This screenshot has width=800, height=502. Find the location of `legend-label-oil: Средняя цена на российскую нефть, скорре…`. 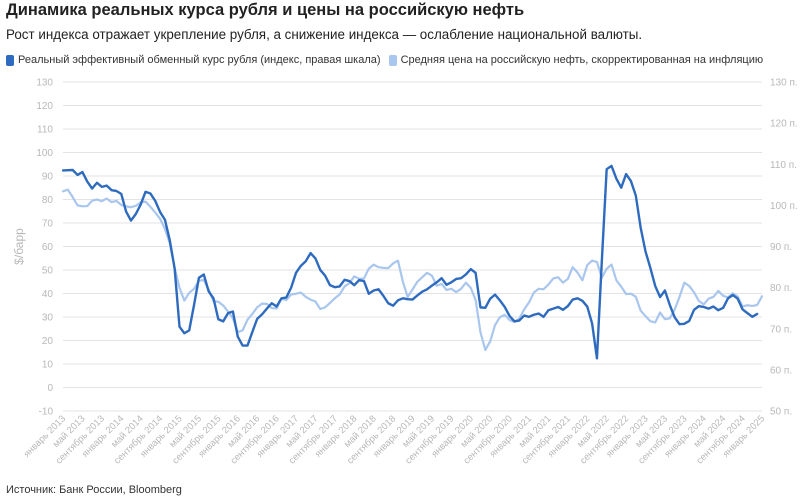

legend-label-oil: Средняя цена на российскую нефть, скорре… is located at coordinates (582, 60).